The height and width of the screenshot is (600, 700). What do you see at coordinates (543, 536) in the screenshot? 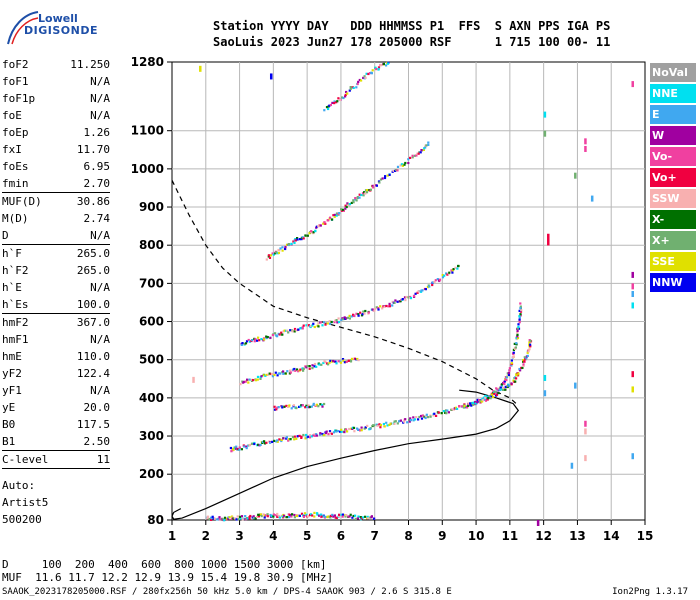
I see `x-tick-label: 12` at bounding box center [543, 536].